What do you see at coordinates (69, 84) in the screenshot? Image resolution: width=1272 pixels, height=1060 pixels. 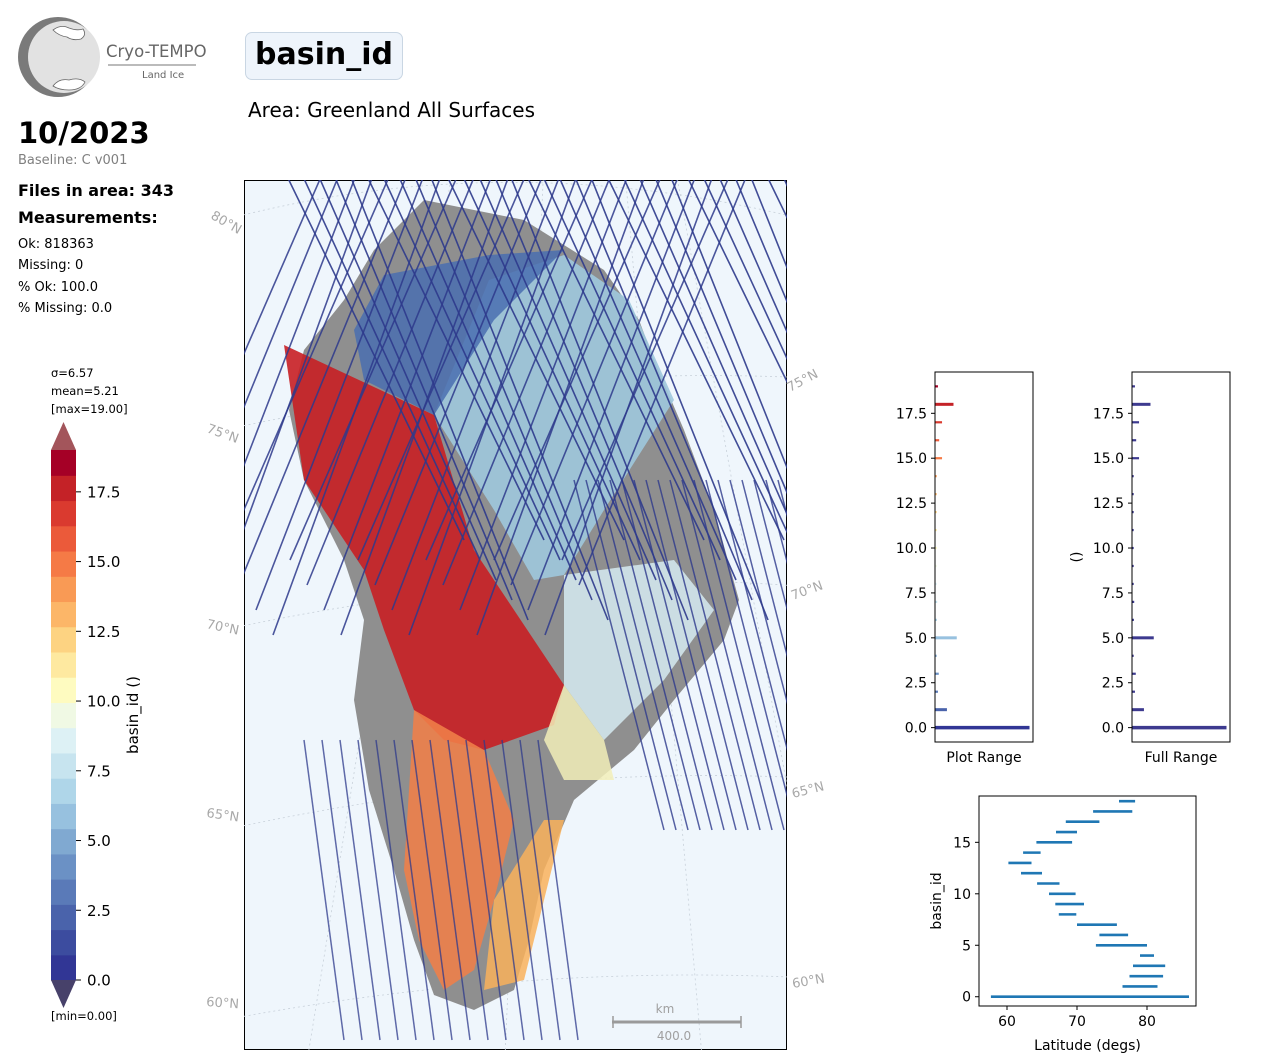 I see `logo-ice-bottom` at bounding box center [69, 84].